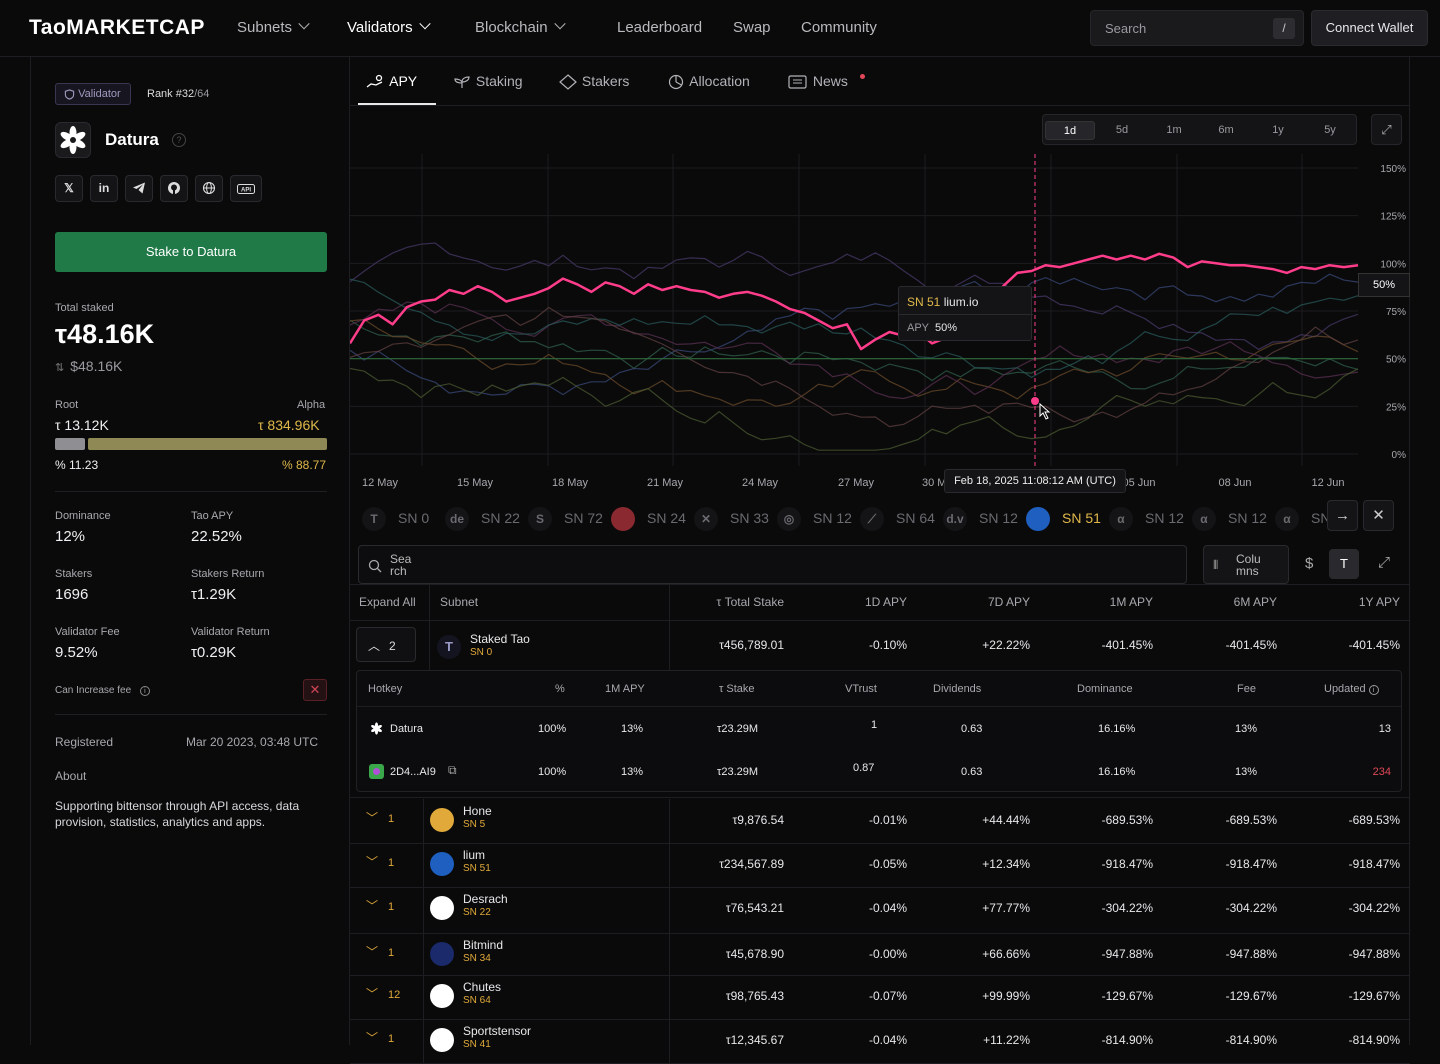  What do you see at coordinates (104, 188) in the screenshot?
I see `linkedin-icon: in` at bounding box center [104, 188].